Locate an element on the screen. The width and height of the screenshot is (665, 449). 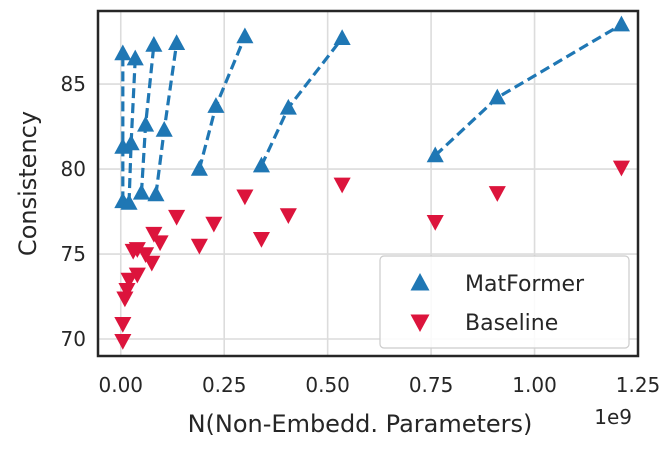
x-tick-label: 1.25 is located at coordinates (638, 385).